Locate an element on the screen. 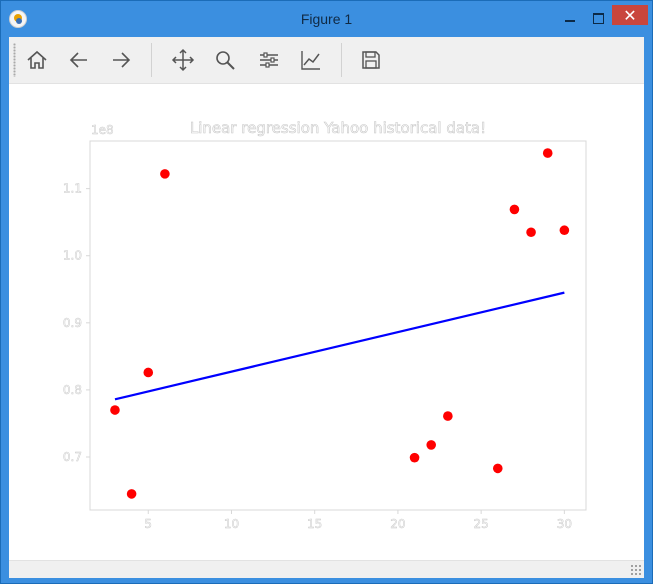 The image size is (653, 584). close-button: ✕ is located at coordinates (630, 15).